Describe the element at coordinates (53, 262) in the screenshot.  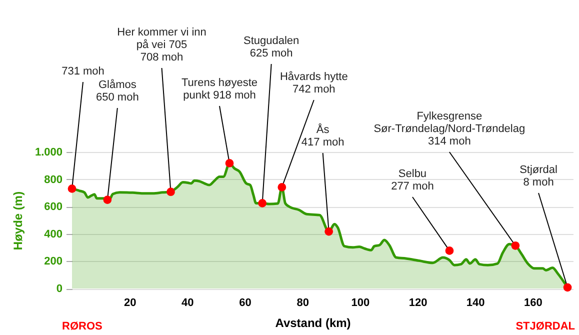
I see `y-tick-label: 200` at that location.